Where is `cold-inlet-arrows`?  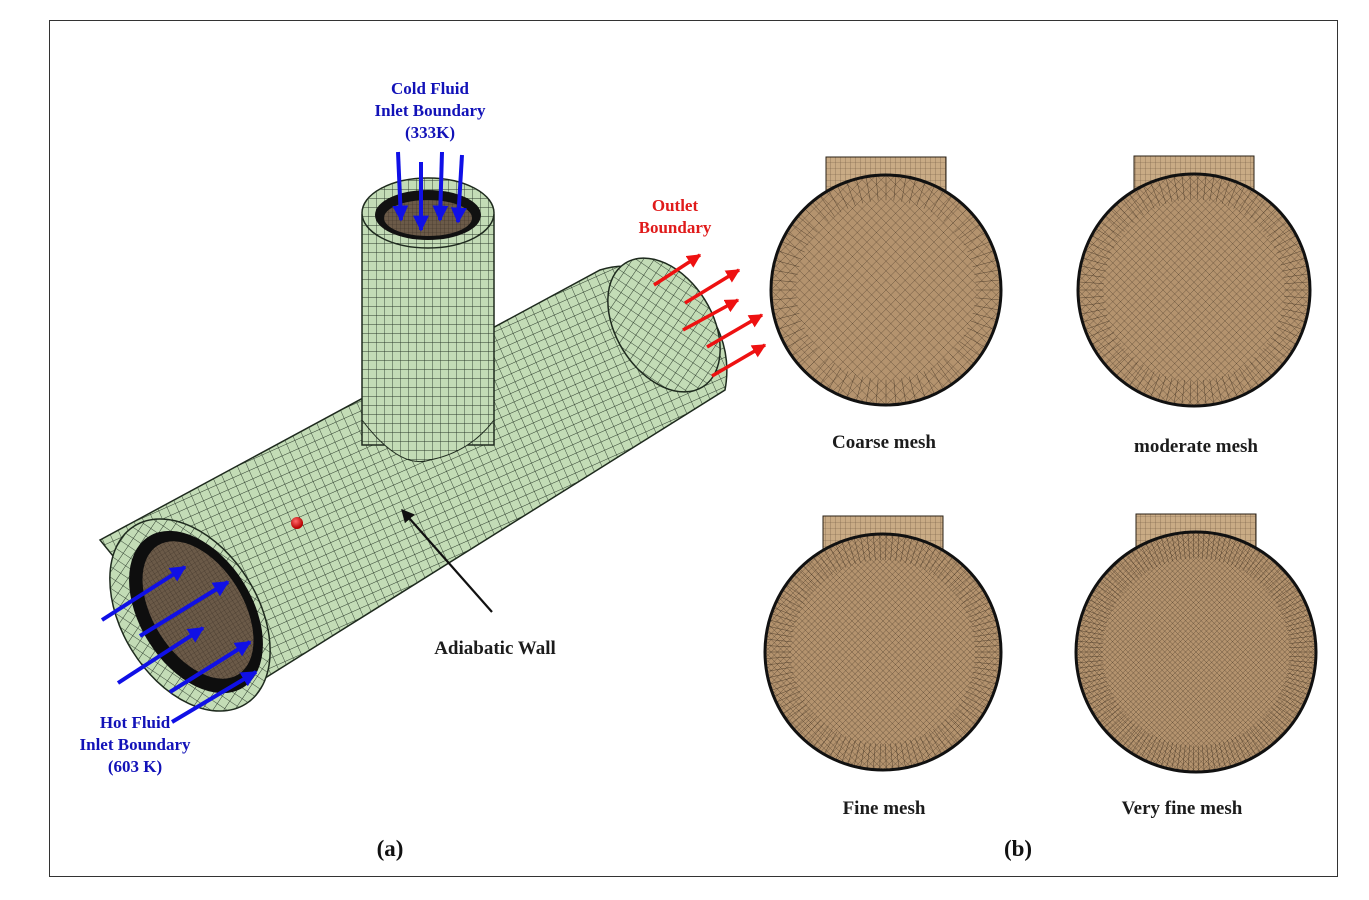
cold-inlet-arrows is located at coordinates (429, 191).